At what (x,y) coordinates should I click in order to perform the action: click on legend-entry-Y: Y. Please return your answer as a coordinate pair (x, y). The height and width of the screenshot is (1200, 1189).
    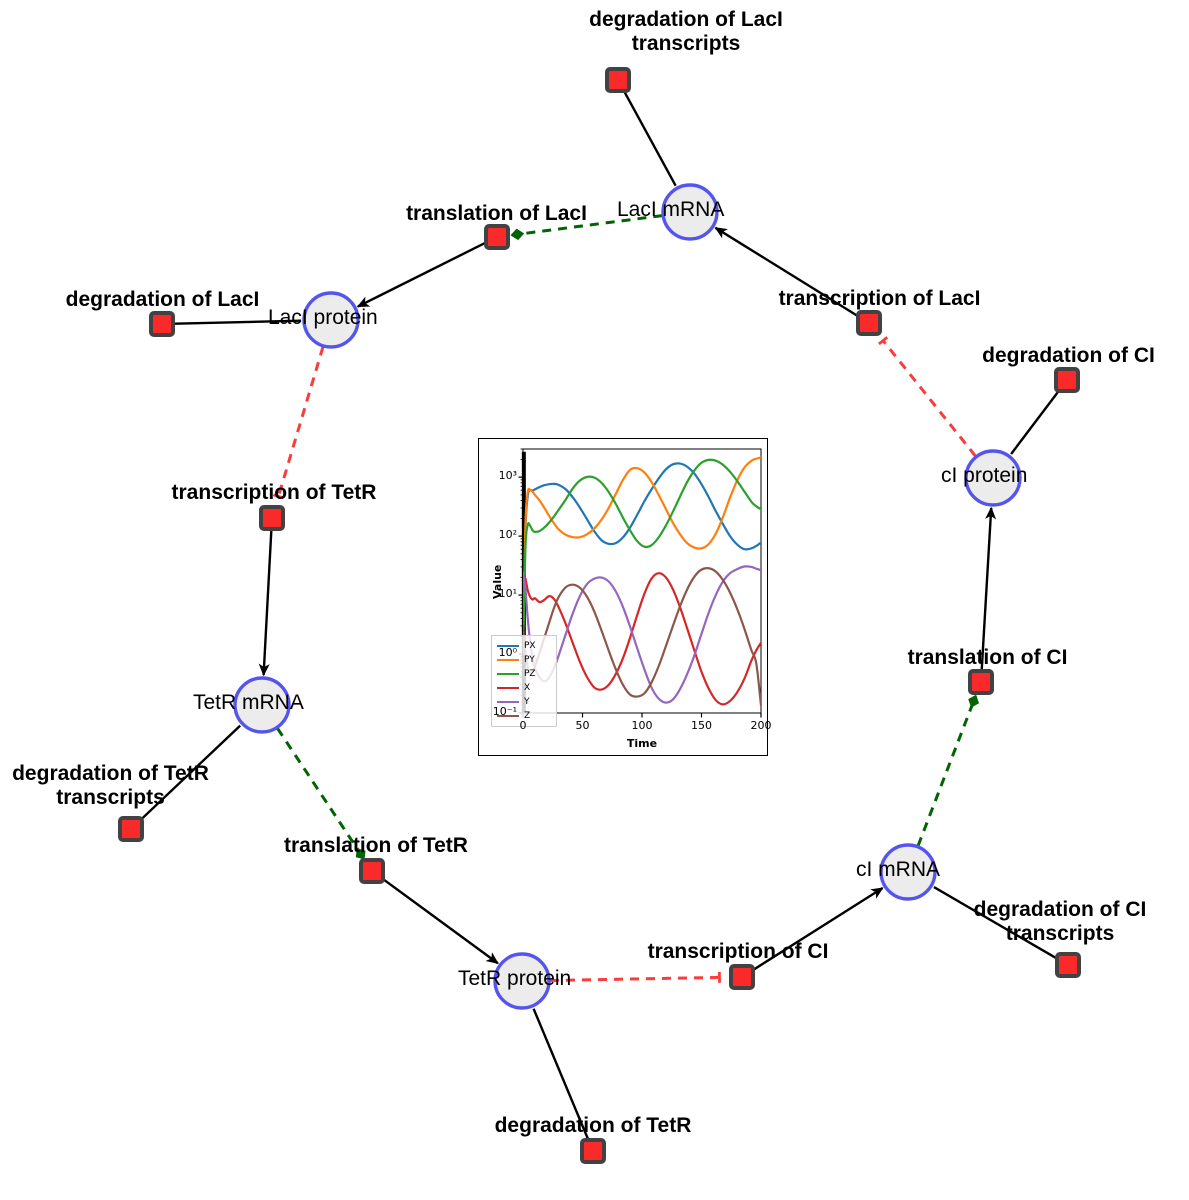
    Looking at the image, I should click on (524, 702).